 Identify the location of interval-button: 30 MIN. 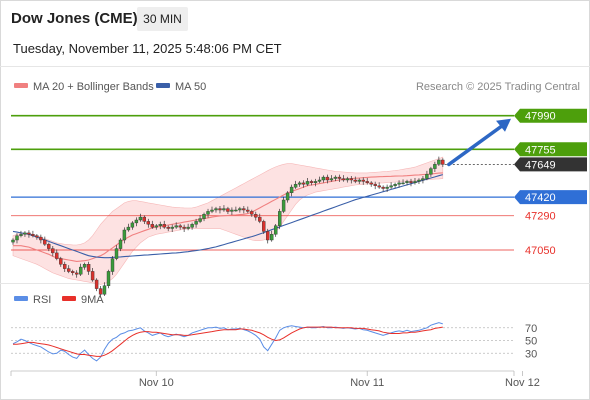
(162, 19).